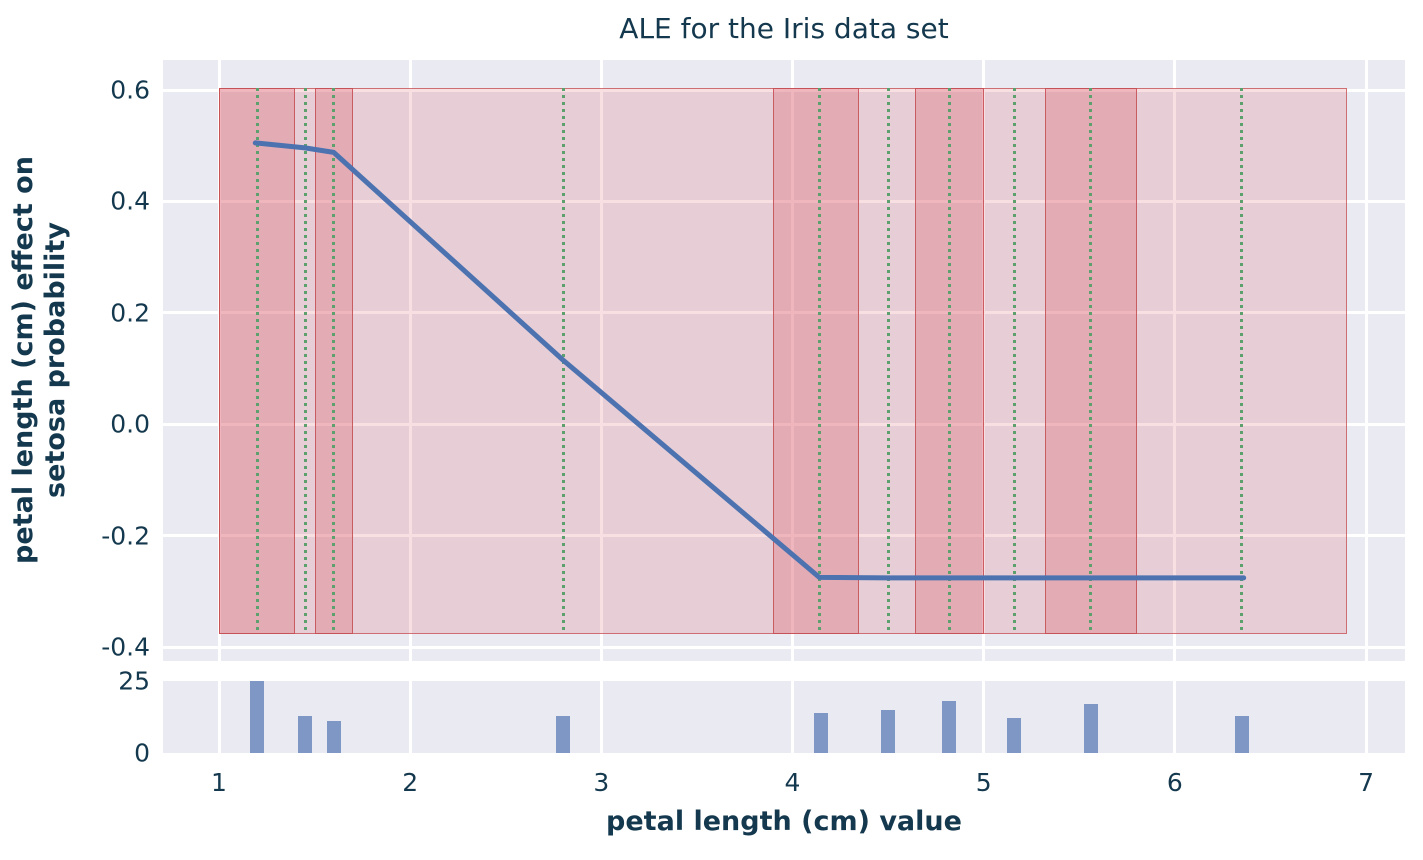  Describe the element at coordinates (816, 361) in the screenshot. I see `ale-band-dark` at that location.